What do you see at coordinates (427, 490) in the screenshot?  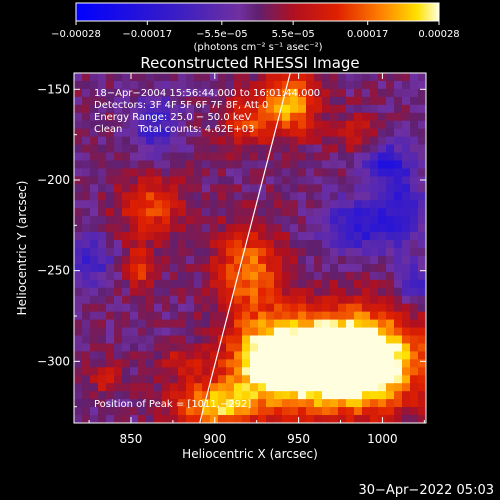 I see `footer-timestamp: 30−Apr−2022 05:03` at bounding box center [427, 490].